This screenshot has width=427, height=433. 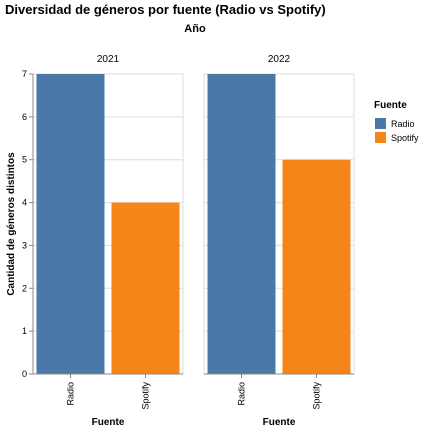 I want to click on y-tick-label: 1, so click(x=24, y=331).